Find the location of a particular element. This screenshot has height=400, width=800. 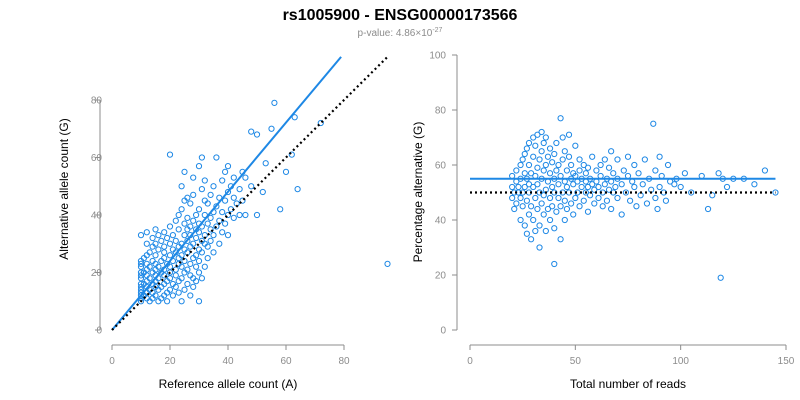

y-tick-label: 0 is located at coordinates (443, 331).